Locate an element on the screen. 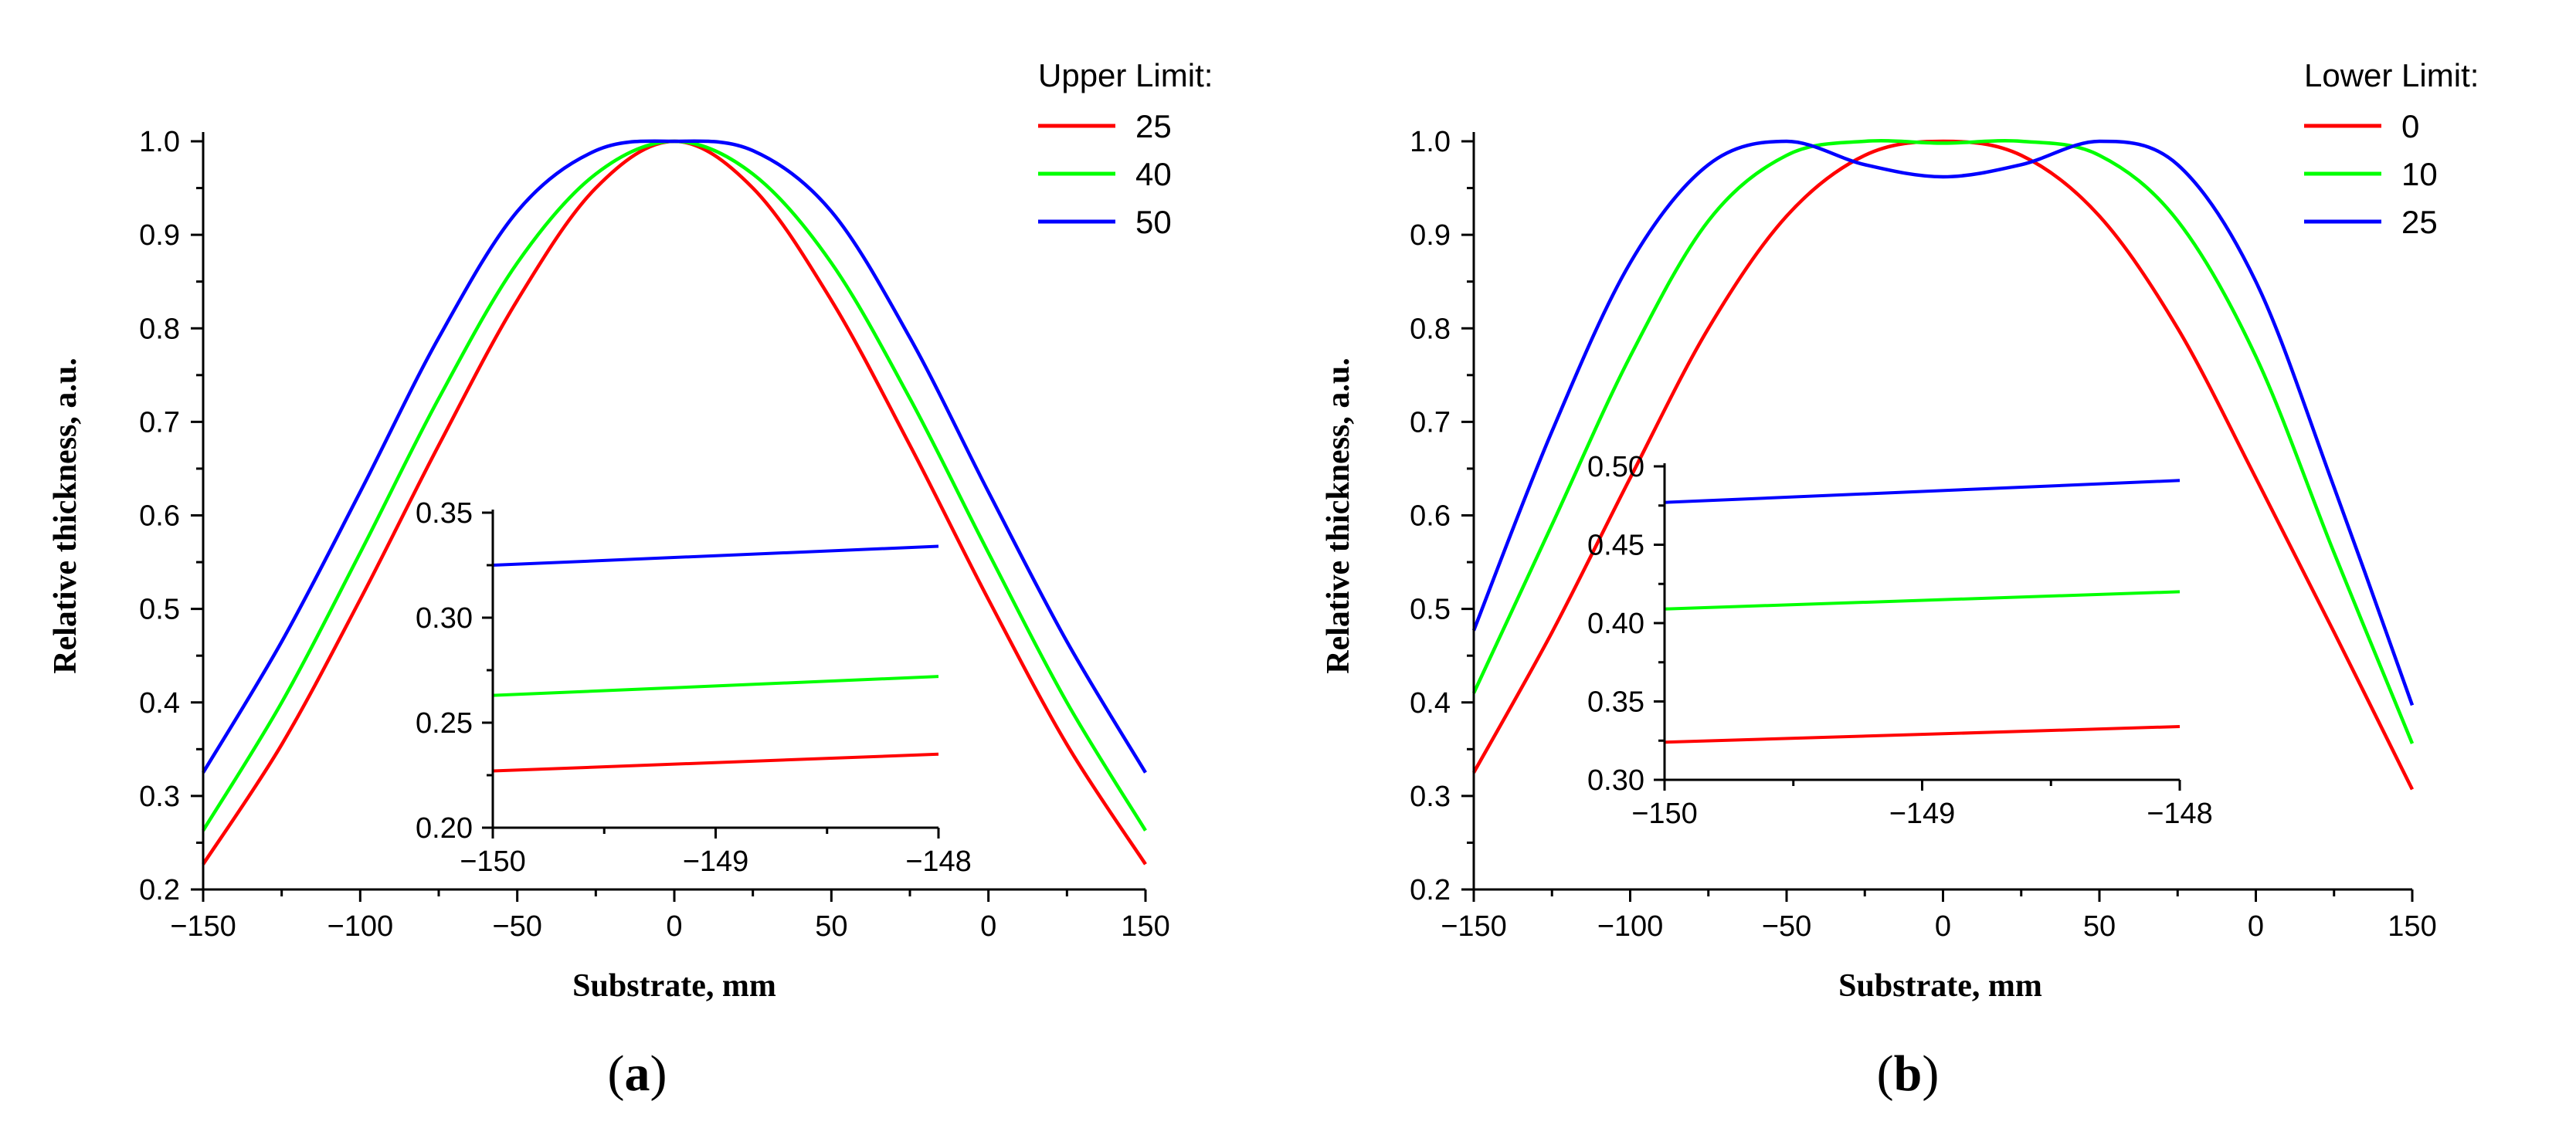 The image size is (2576, 1135). legend: Lower Limit: 0 10 25 is located at coordinates (2391, 148).